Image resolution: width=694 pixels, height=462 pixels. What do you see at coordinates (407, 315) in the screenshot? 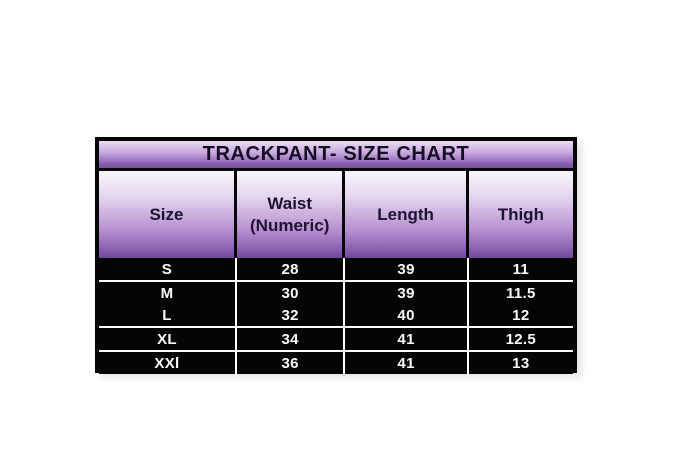
I see `cell-length: 40` at bounding box center [407, 315].